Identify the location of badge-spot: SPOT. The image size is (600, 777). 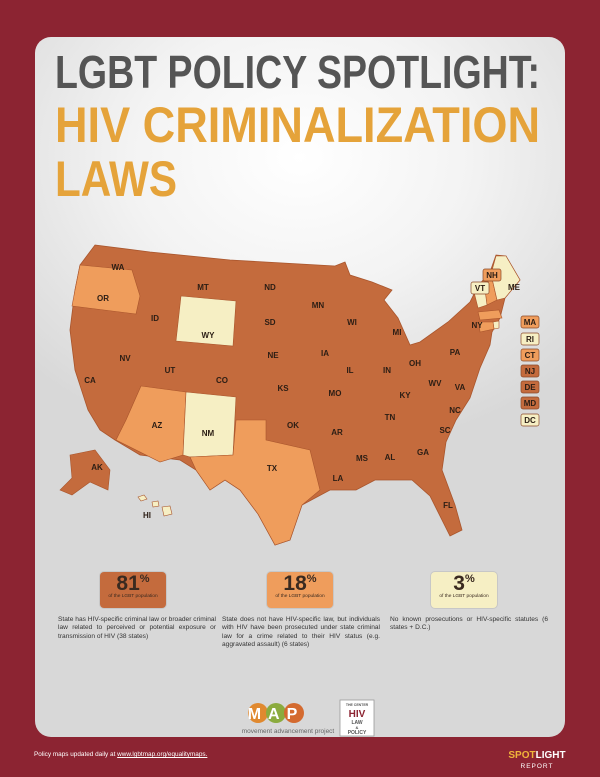
(521, 755).